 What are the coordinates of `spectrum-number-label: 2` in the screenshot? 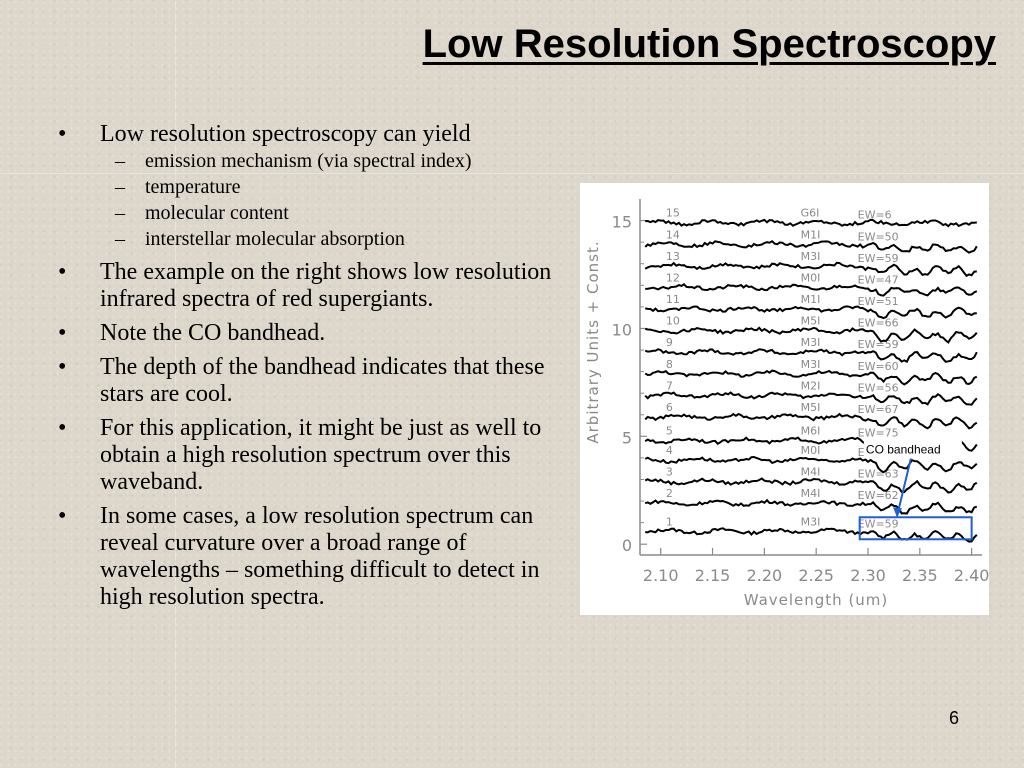 It's located at (669, 493).